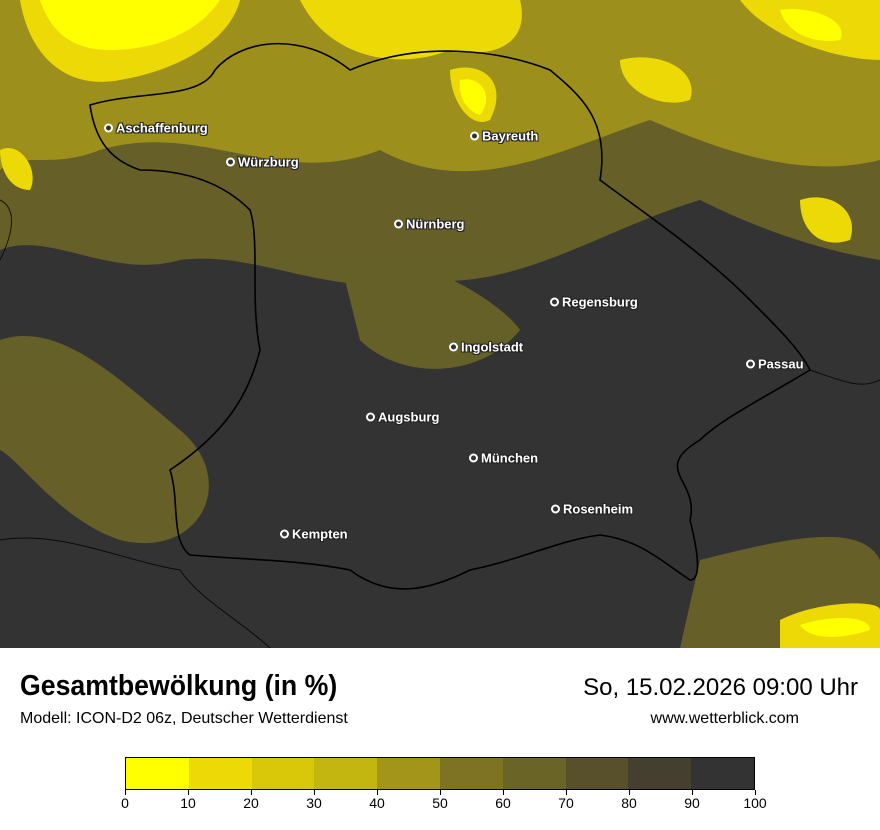 This screenshot has height=830, width=880. I want to click on city-marker: Rosenheim, so click(592, 509).